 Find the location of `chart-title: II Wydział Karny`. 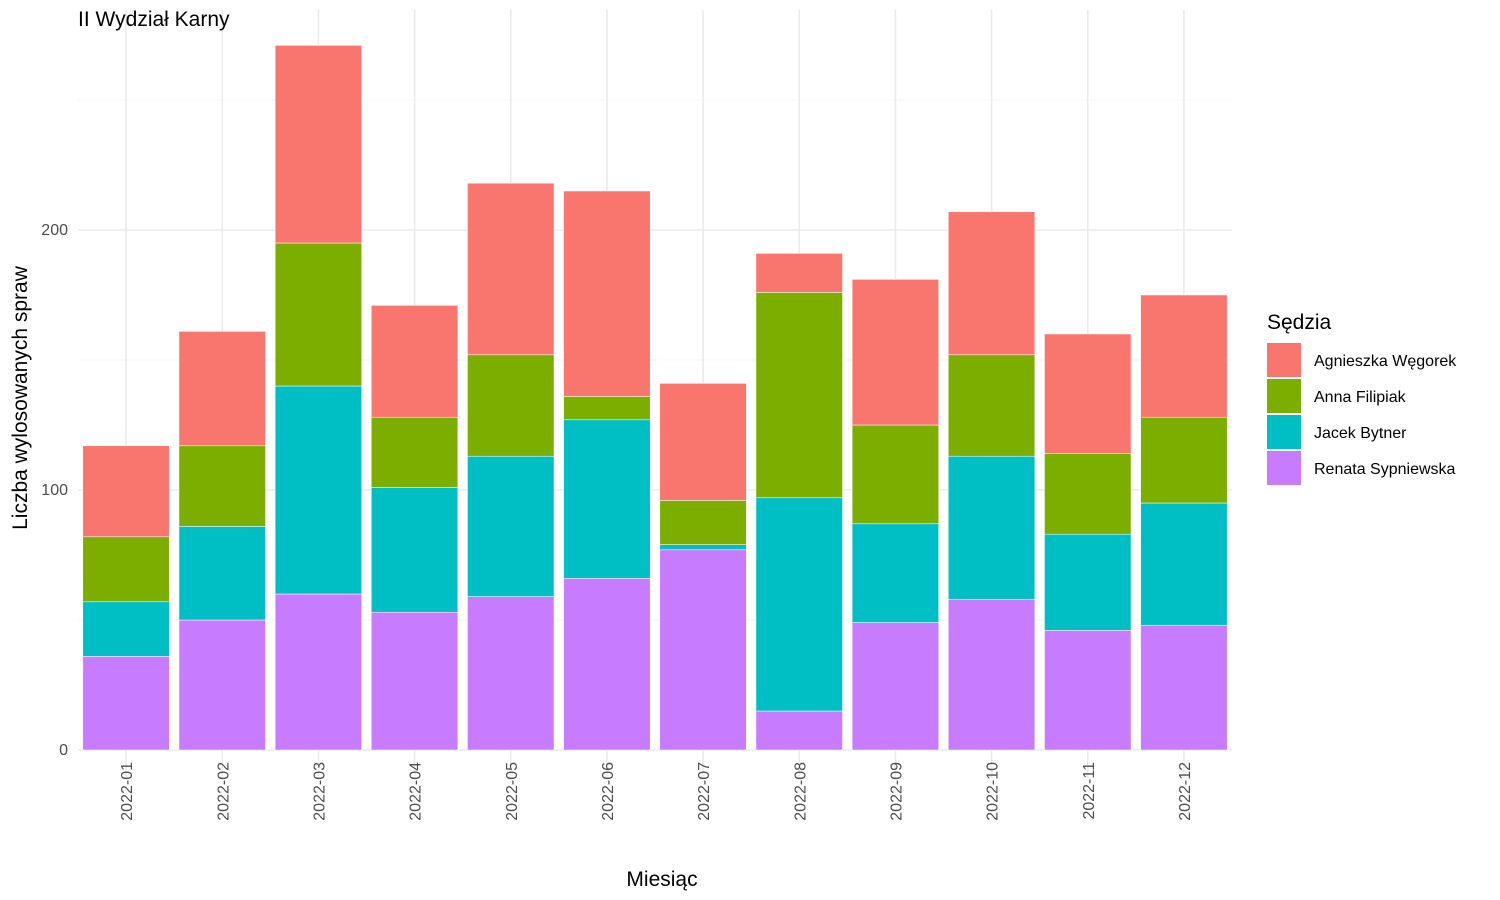

chart-title: II Wydział Karny is located at coordinates (154, 19).